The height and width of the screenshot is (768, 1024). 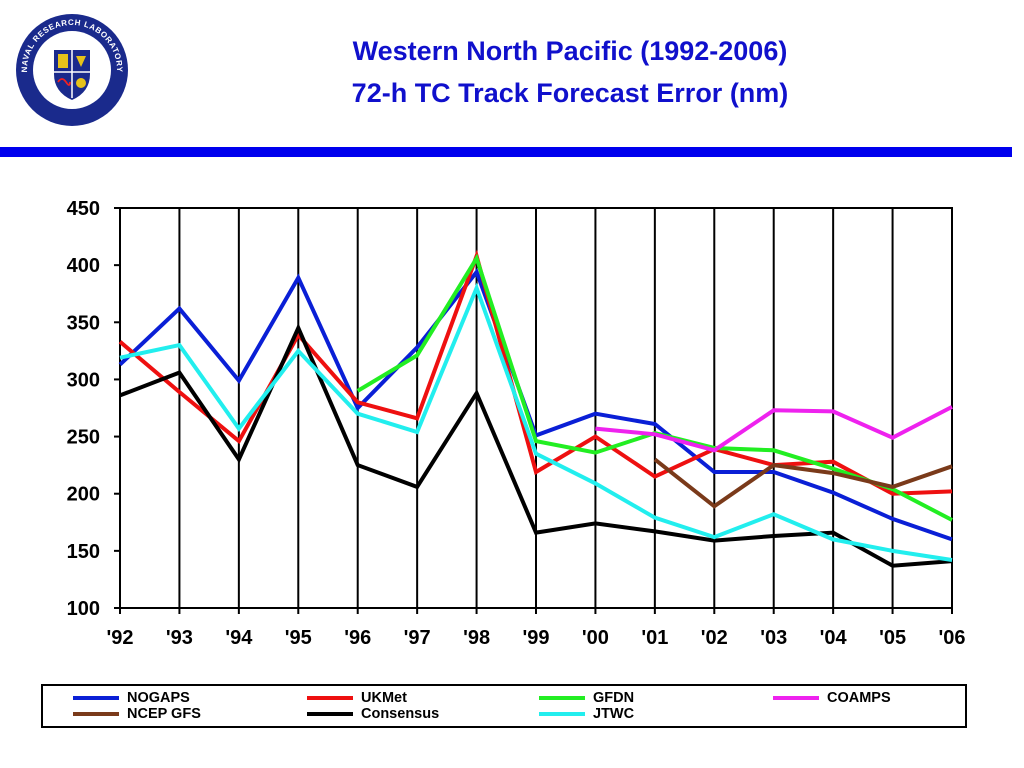 What do you see at coordinates (83, 266) in the screenshot?
I see `y-tick-label: 400` at bounding box center [83, 266].